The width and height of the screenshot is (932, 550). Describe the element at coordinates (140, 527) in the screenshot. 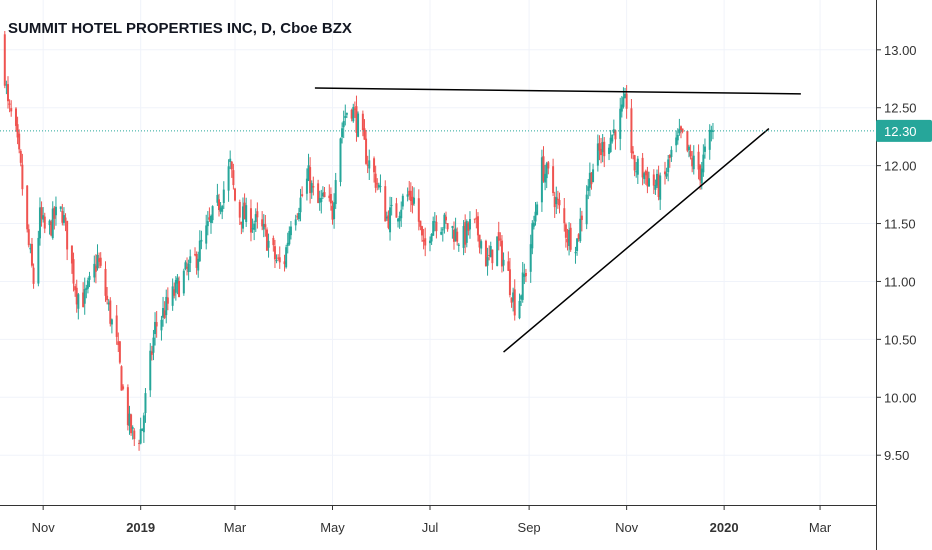

I see `x-tick-label: 2019` at that location.